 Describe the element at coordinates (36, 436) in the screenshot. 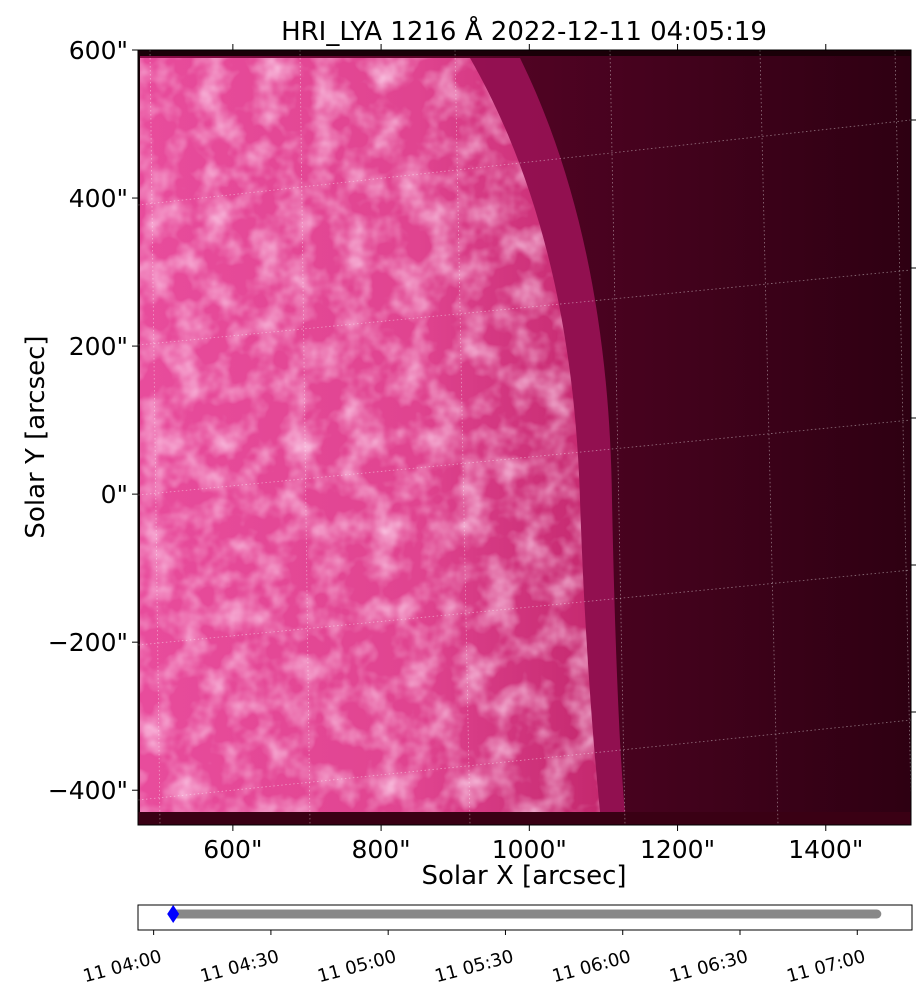

I see `y-axis-label: Solar Y [arcsec]` at that location.